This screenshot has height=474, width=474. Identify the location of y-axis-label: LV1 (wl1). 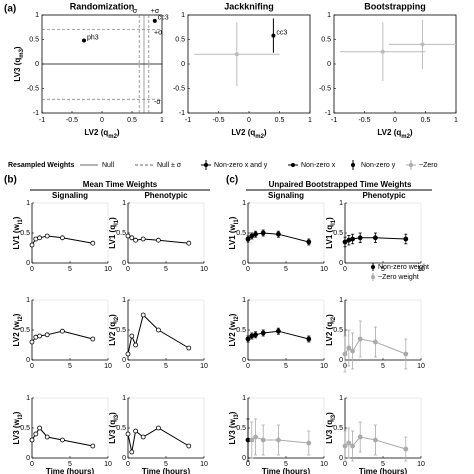
(233, 232).